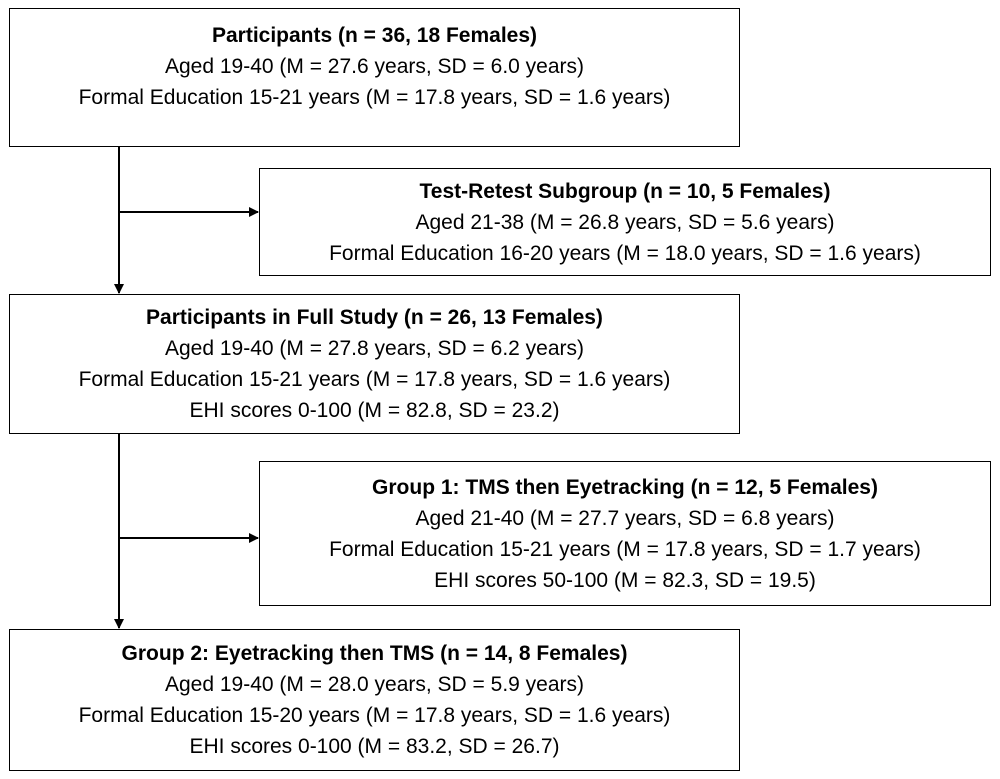  What do you see at coordinates (625, 191) in the screenshot?
I see `box-title: Test-Retest Subgroup (n = 10, 5 Females)` at bounding box center [625, 191].